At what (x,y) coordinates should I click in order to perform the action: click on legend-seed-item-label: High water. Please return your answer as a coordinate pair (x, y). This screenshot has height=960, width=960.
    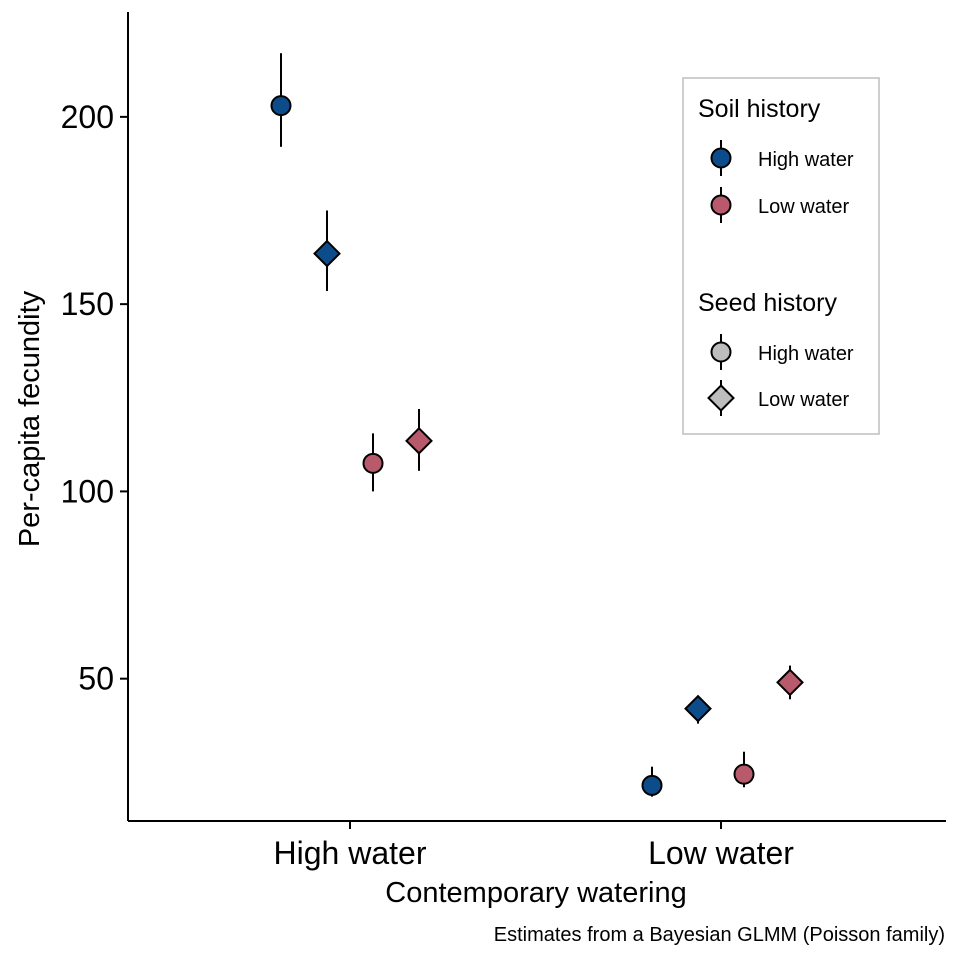
    Looking at the image, I should click on (806, 354).